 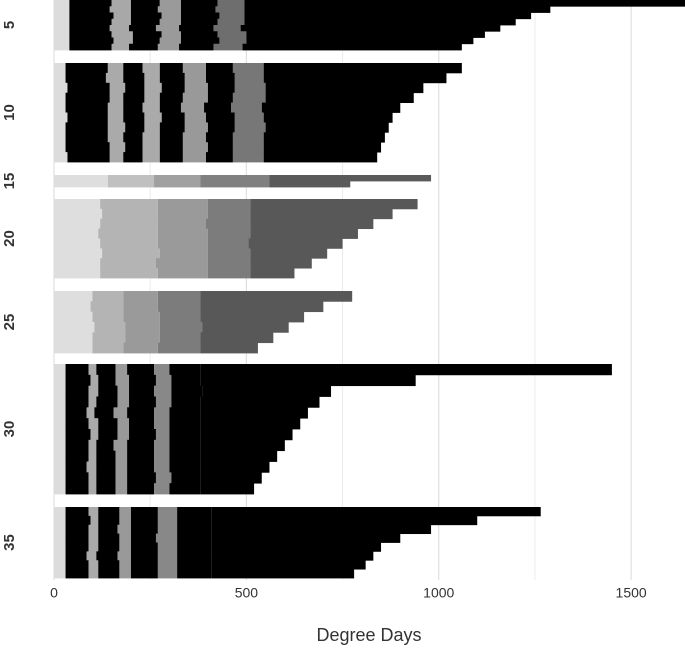 What do you see at coordinates (631, 593) in the screenshot?
I see `x-tick-label: 1500` at bounding box center [631, 593].